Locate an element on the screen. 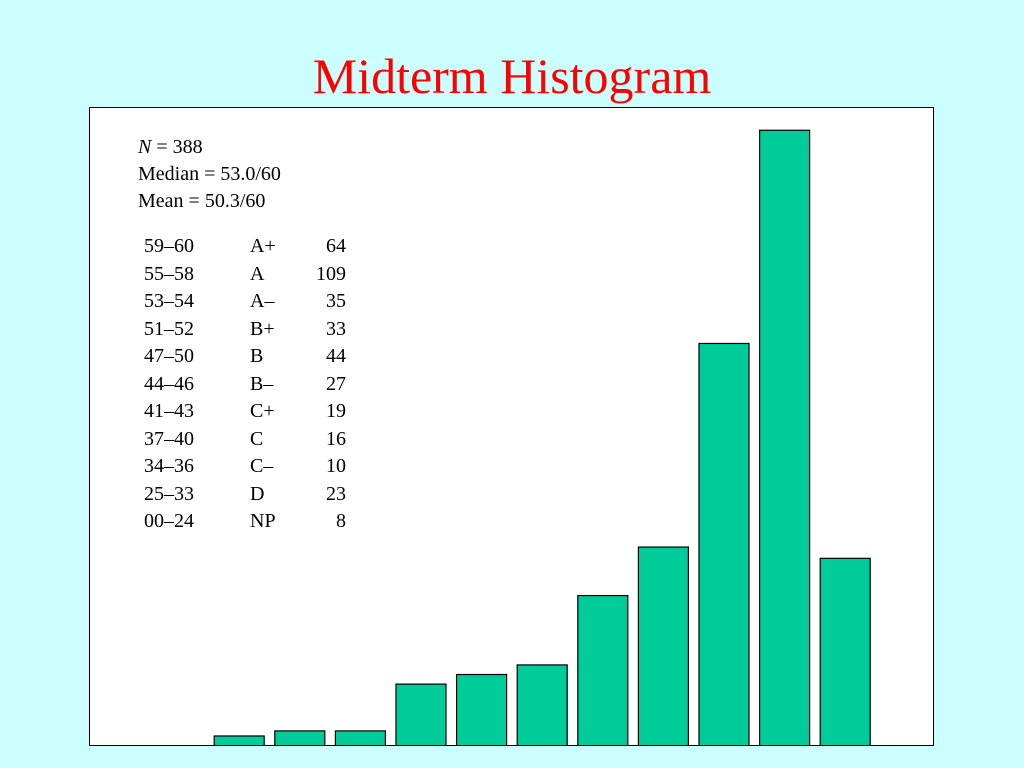 This screenshot has width=1024, height=768. median-stat: Median = 53.0/60 is located at coordinates (209, 174).